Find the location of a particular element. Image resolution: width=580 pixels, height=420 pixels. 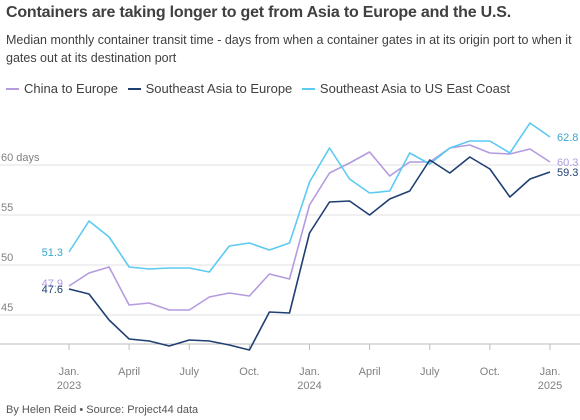

x-tick-label-2023-04: April is located at coordinates (129, 372).